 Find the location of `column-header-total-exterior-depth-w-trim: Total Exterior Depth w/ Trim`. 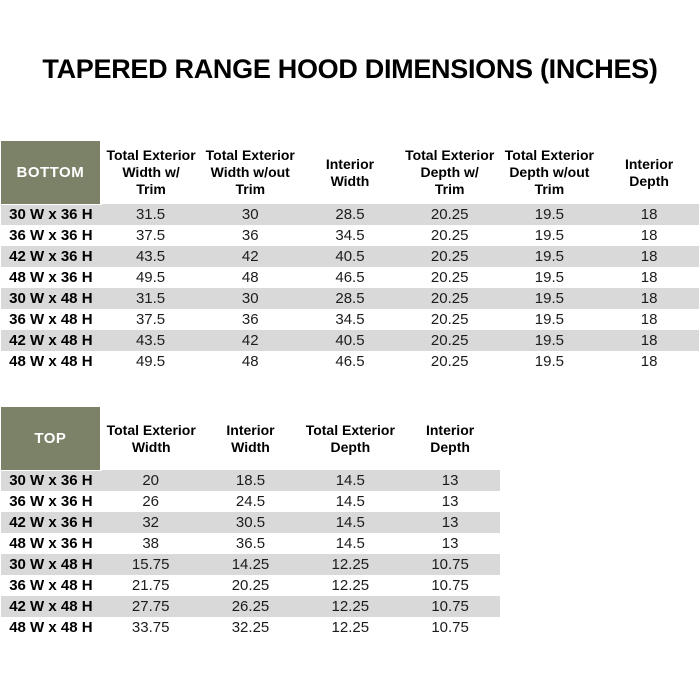

column-header-total-exterior-depth-w-trim: Total Exterior Depth w/ Trim is located at coordinates (449, 172).